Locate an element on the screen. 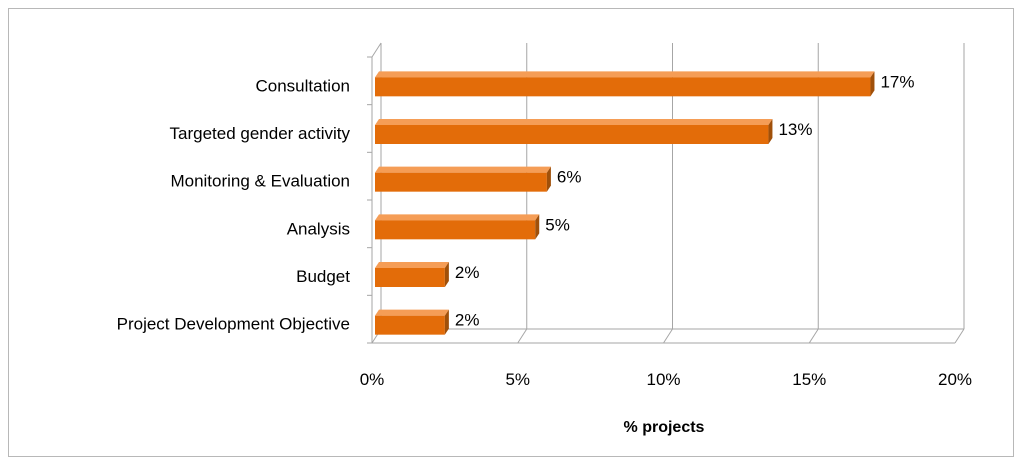 This screenshot has height=465, width=1024. data-label-0: 17% is located at coordinates (897, 81).